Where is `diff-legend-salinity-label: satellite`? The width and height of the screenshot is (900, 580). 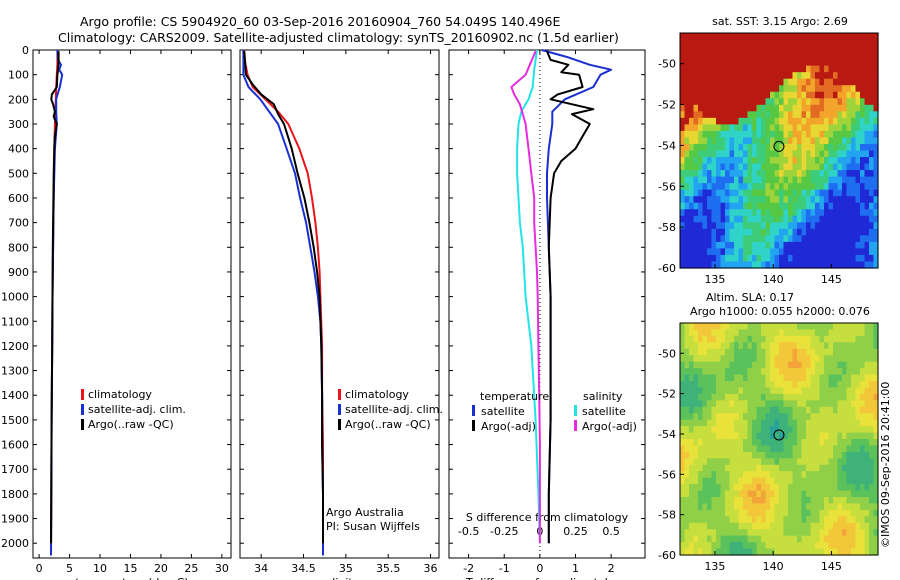
diff-legend-salinity-label: satellite is located at coordinates (604, 411).